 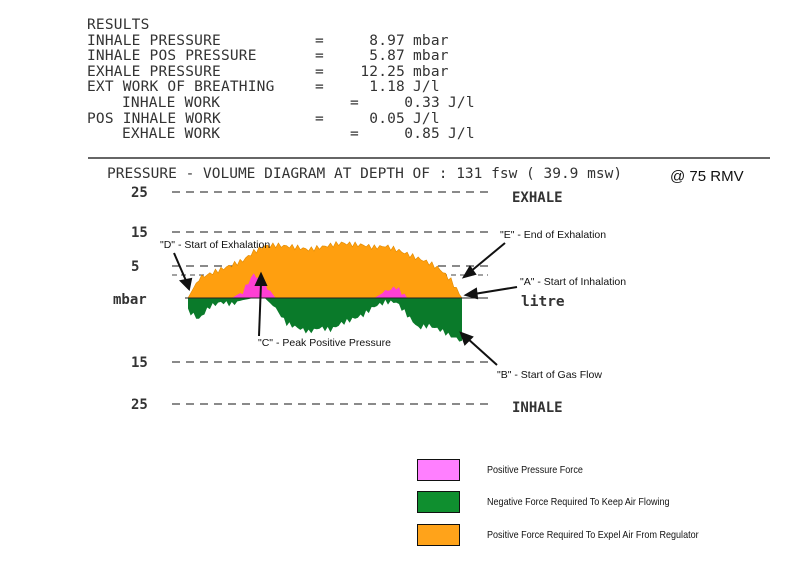 What do you see at coordinates (261, 278) in the screenshot?
I see `arrow-c-head` at bounding box center [261, 278].